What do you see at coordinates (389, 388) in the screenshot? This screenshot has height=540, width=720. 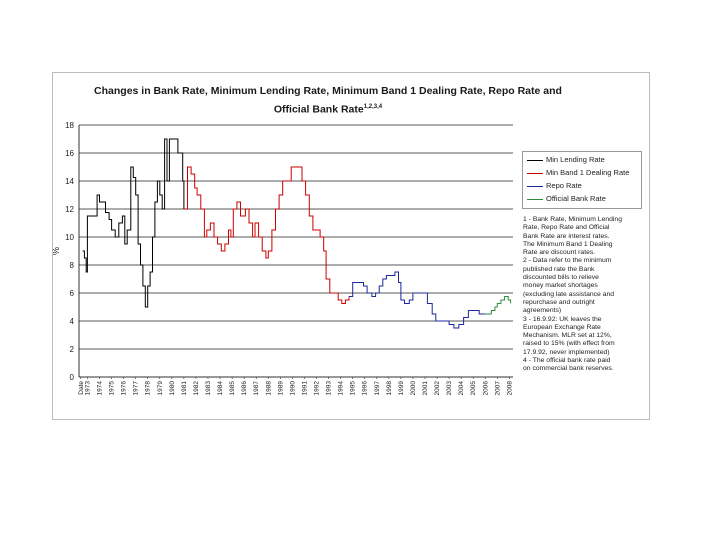 I see `x-tick-label: 1998` at bounding box center [389, 388].